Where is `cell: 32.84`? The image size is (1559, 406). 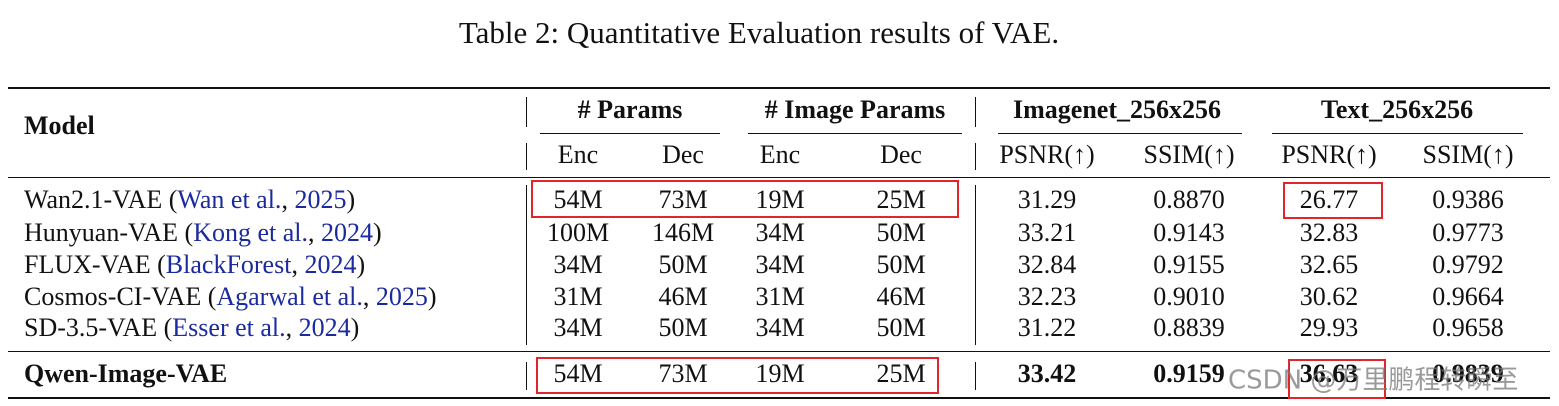 cell: 32.84 is located at coordinates (1047, 264).